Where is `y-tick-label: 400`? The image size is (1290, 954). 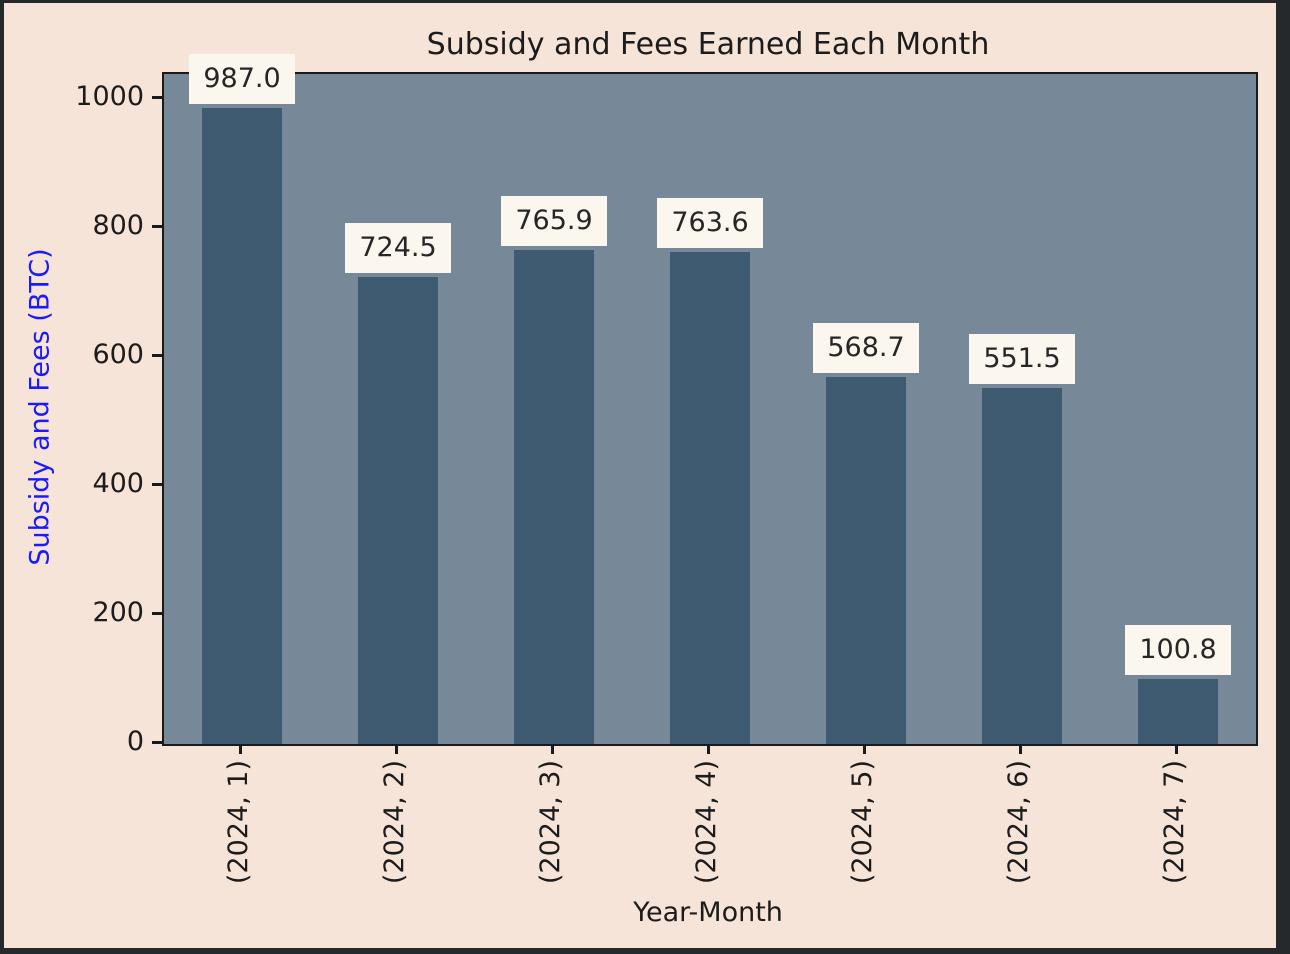 y-tick-label: 400 is located at coordinates (118, 483).